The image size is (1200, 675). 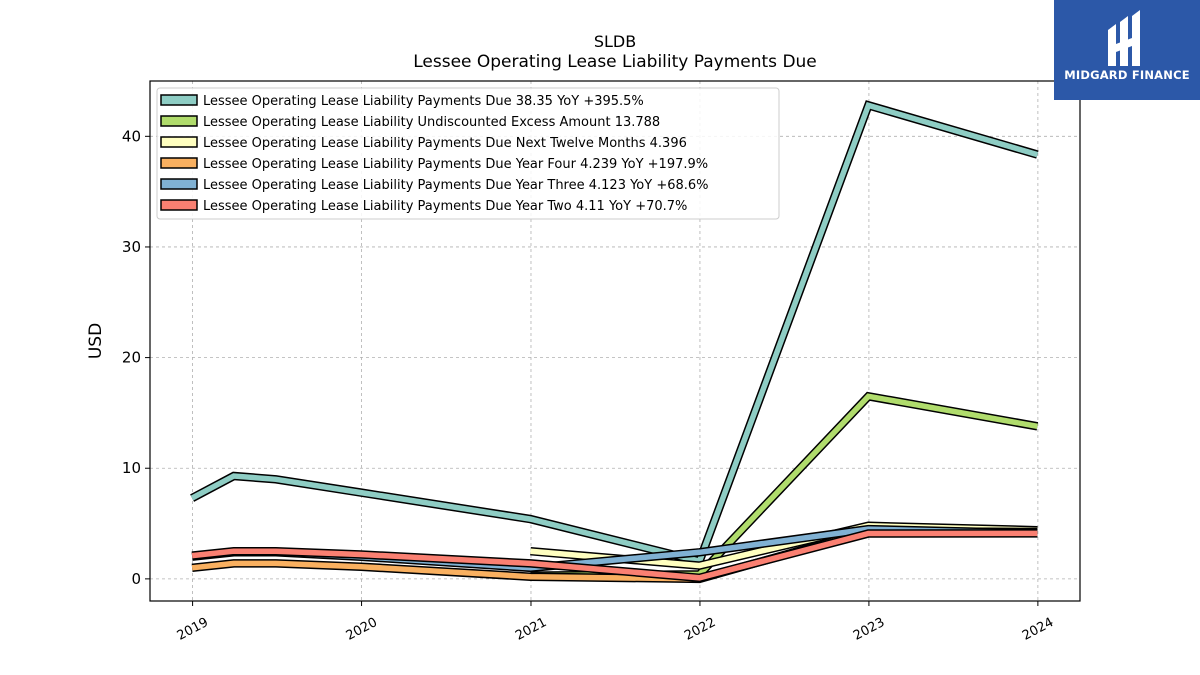 I want to click on y-tick-label: 10, so click(x=131, y=468).